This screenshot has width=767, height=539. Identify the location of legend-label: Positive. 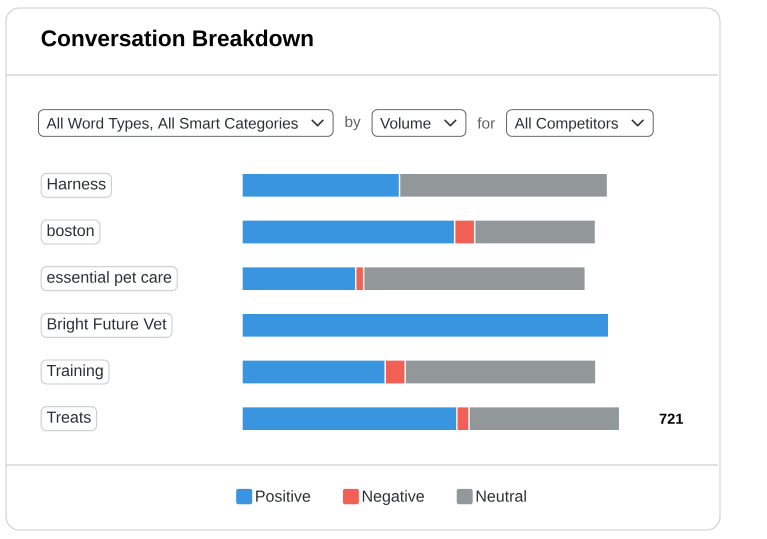
(283, 496).